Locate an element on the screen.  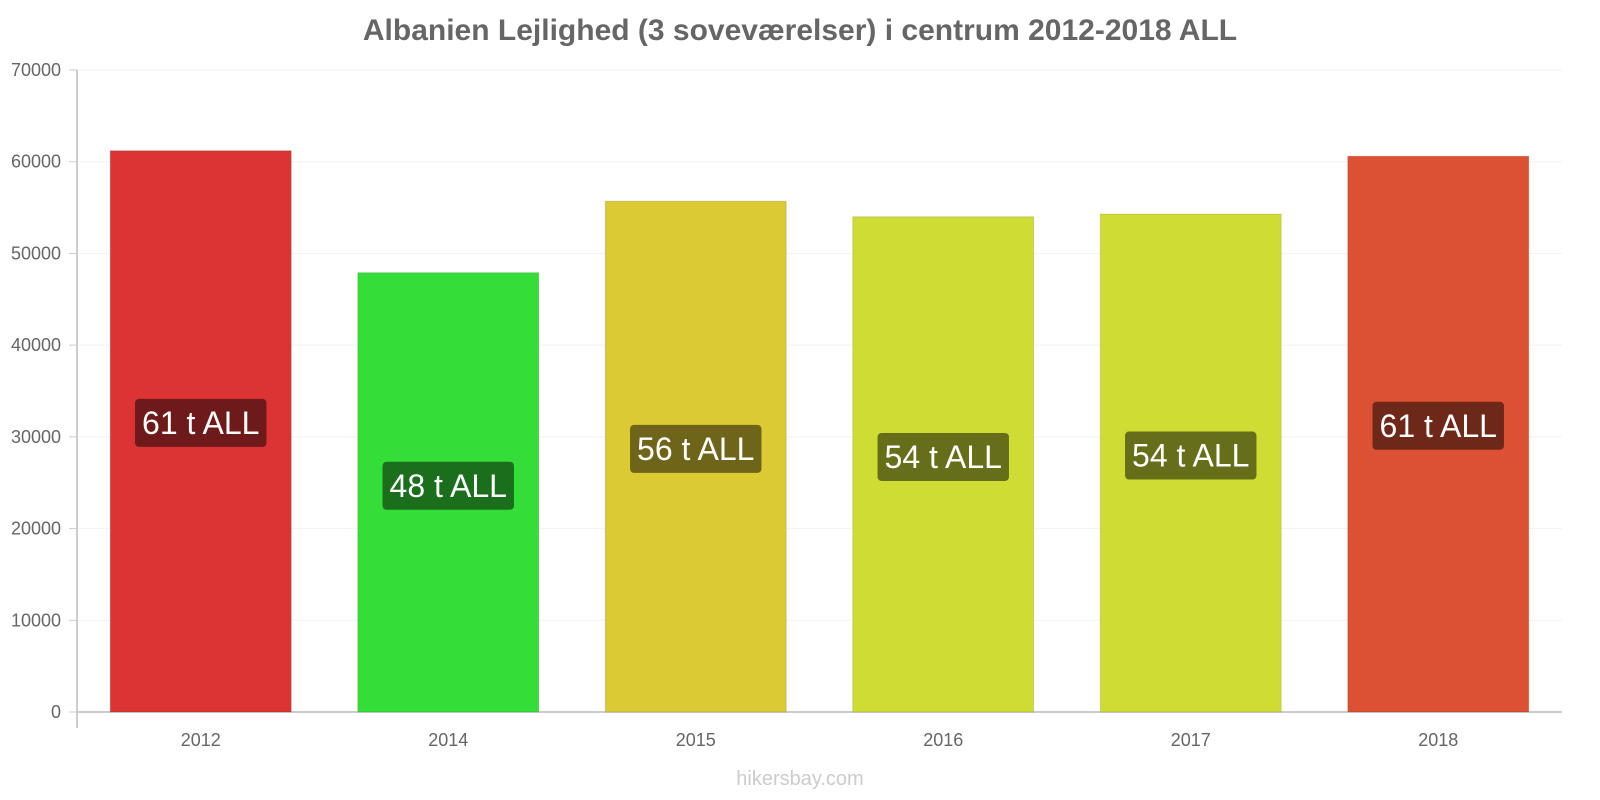
data-label: 56 t ALL is located at coordinates (696, 448).